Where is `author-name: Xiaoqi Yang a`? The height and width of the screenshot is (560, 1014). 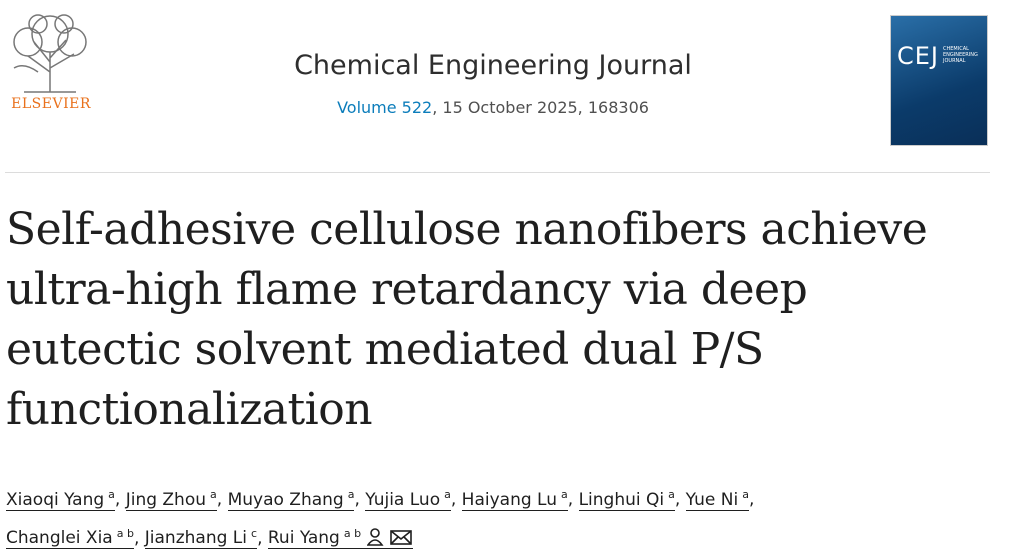 author-name: Xiaoqi Yang a is located at coordinates (60, 499).